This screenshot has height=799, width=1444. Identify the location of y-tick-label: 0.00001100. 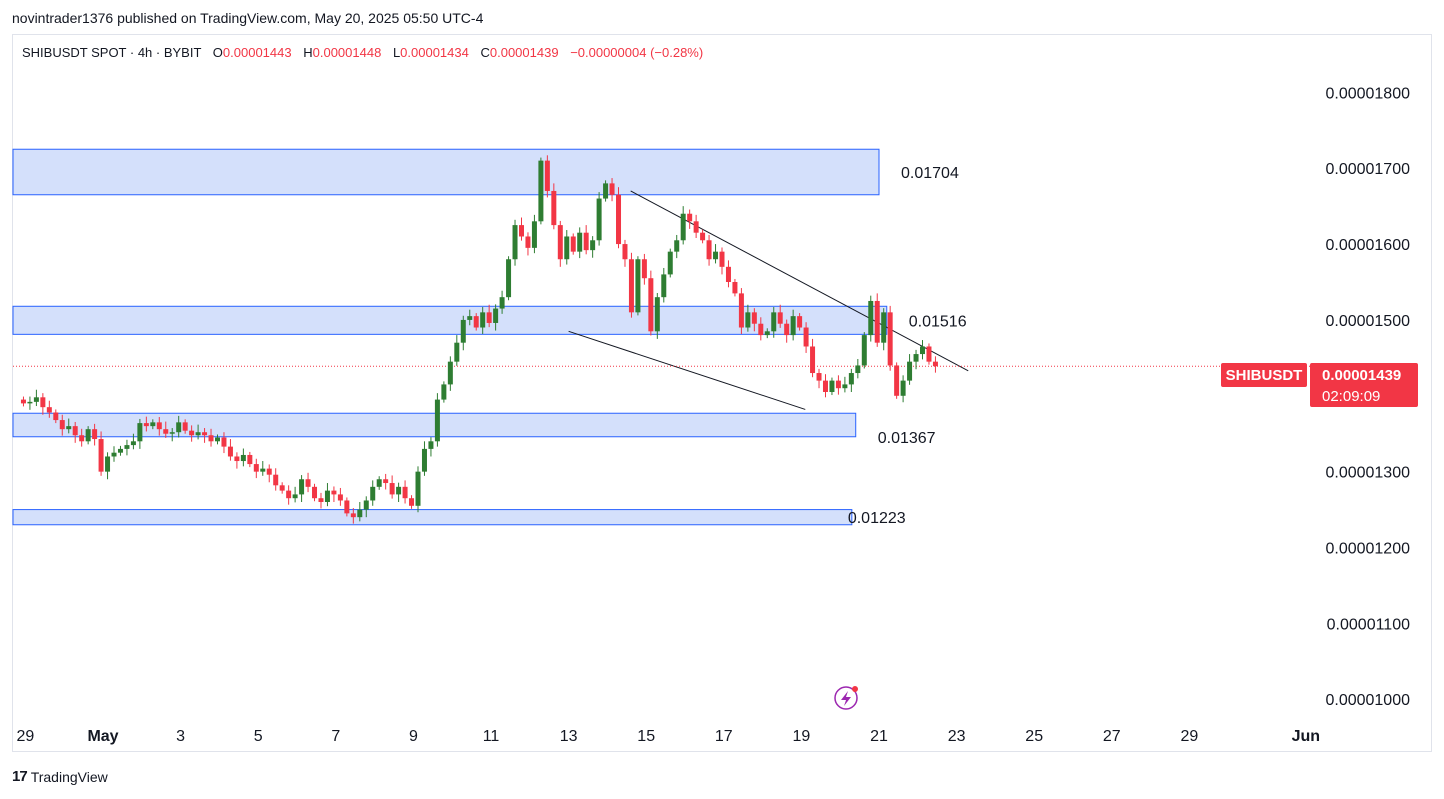
(1368, 624).